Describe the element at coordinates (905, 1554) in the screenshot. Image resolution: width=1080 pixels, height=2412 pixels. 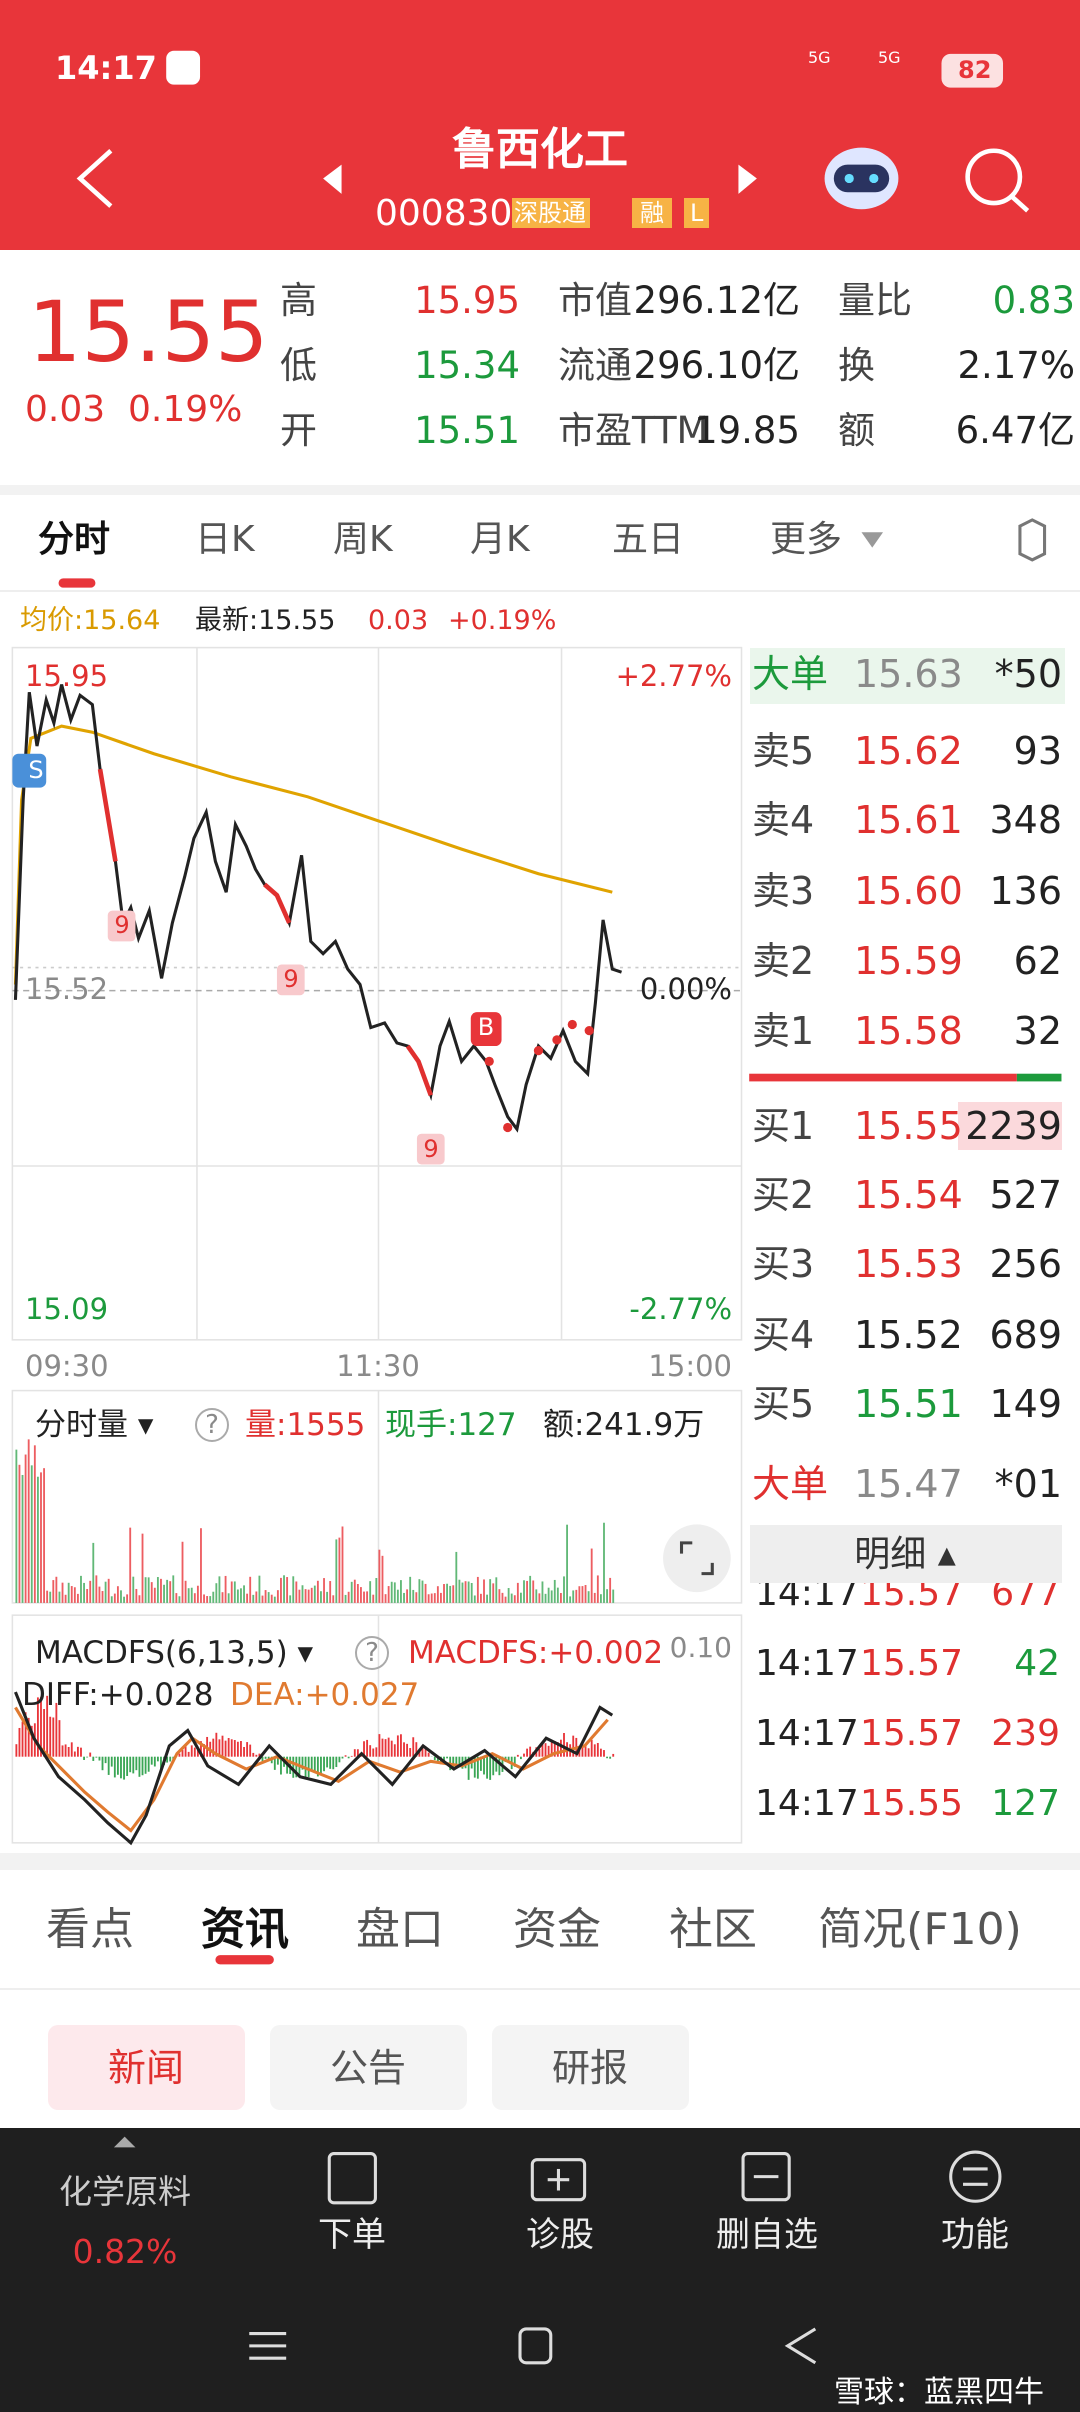
I see `detail-tab: 明细 ▴` at that location.